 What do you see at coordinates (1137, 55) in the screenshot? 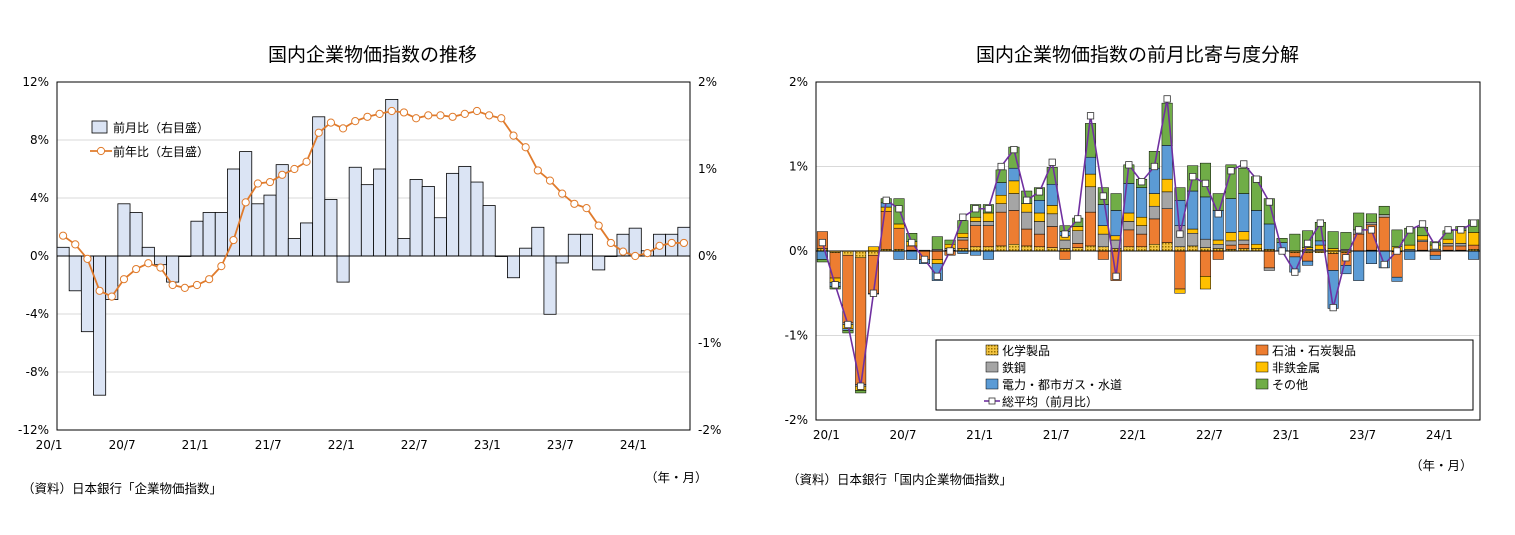
I see `chart-title: 国内企業物価指数の前月比寄与度分解` at bounding box center [1137, 55].